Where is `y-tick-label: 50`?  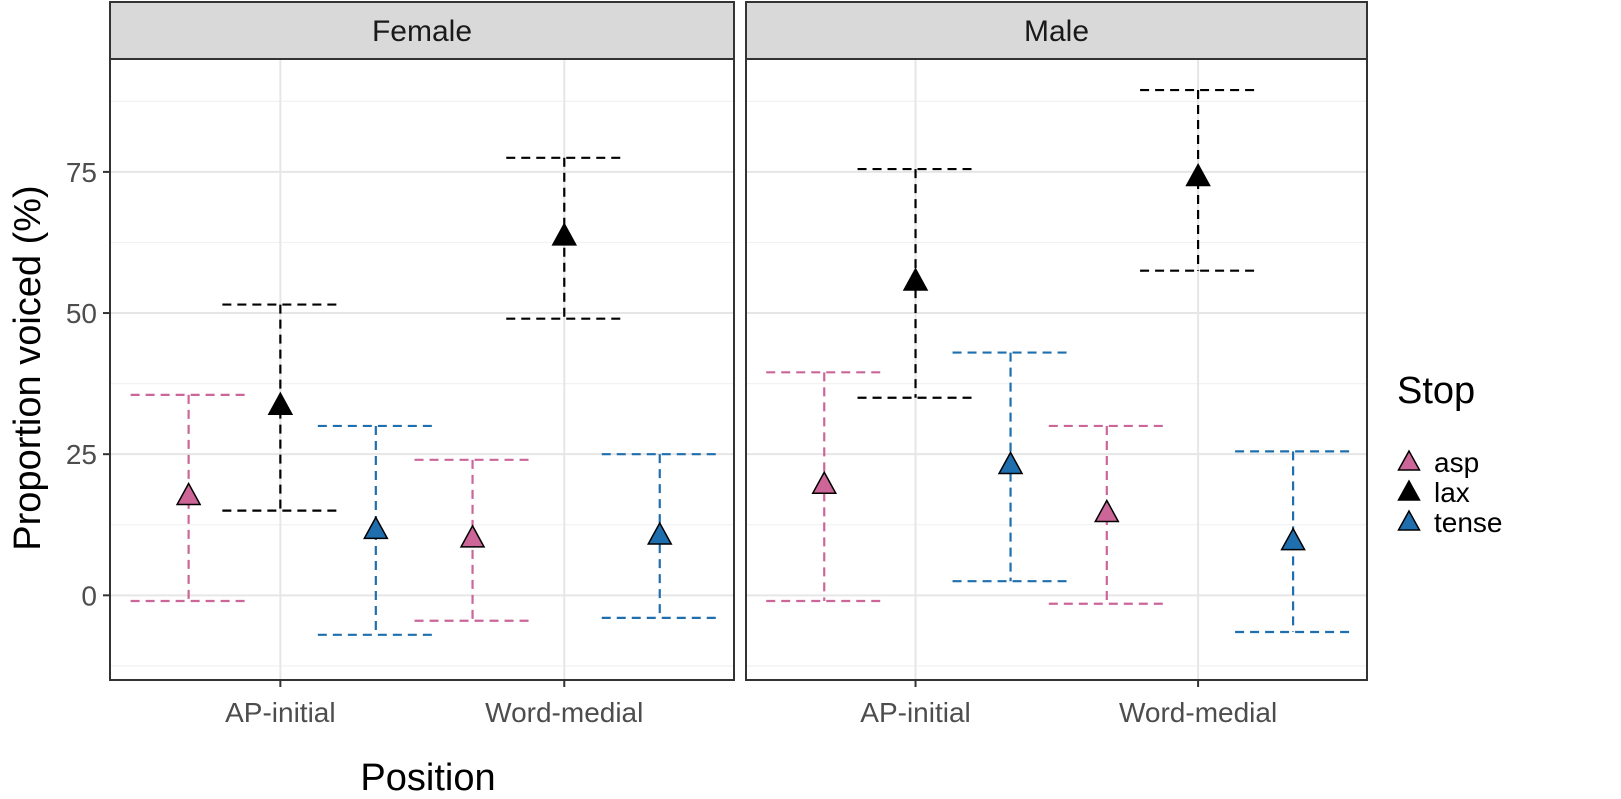
y-tick-label: 50 is located at coordinates (81, 313).